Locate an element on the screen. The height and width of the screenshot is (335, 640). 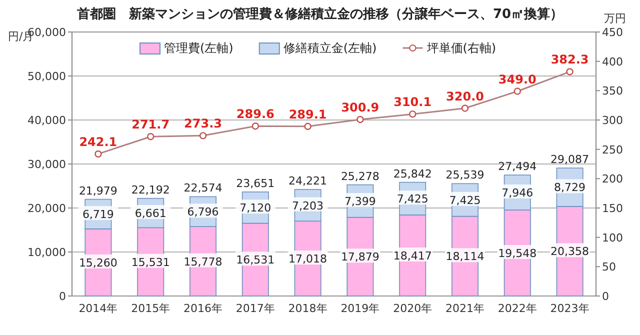
data-label: 20,358 is located at coordinates (570, 251).